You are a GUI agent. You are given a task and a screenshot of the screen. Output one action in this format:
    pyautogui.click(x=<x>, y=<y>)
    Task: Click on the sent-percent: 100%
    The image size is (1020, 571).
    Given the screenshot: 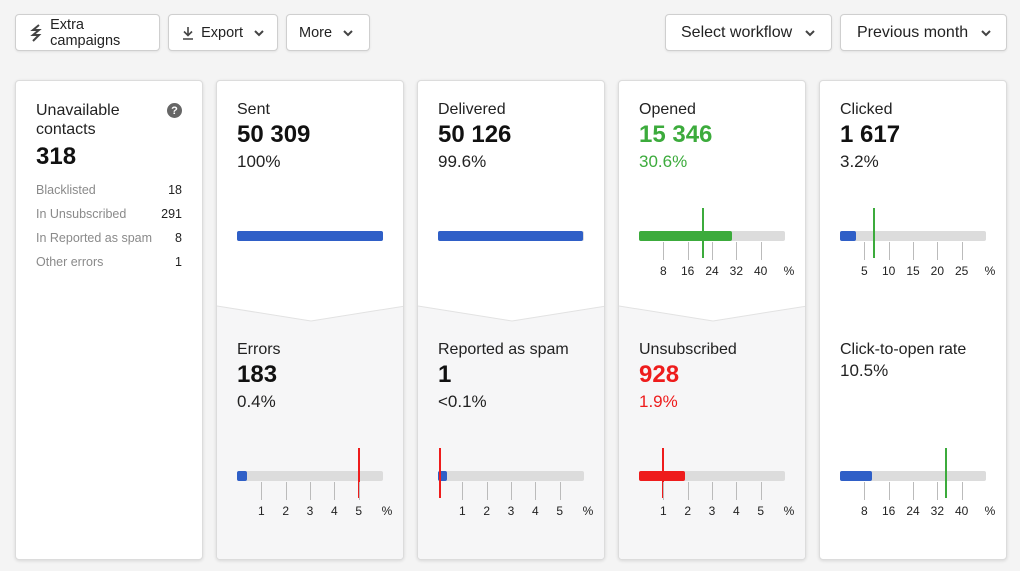 What is the action you would take?
    pyautogui.click(x=259, y=161)
    